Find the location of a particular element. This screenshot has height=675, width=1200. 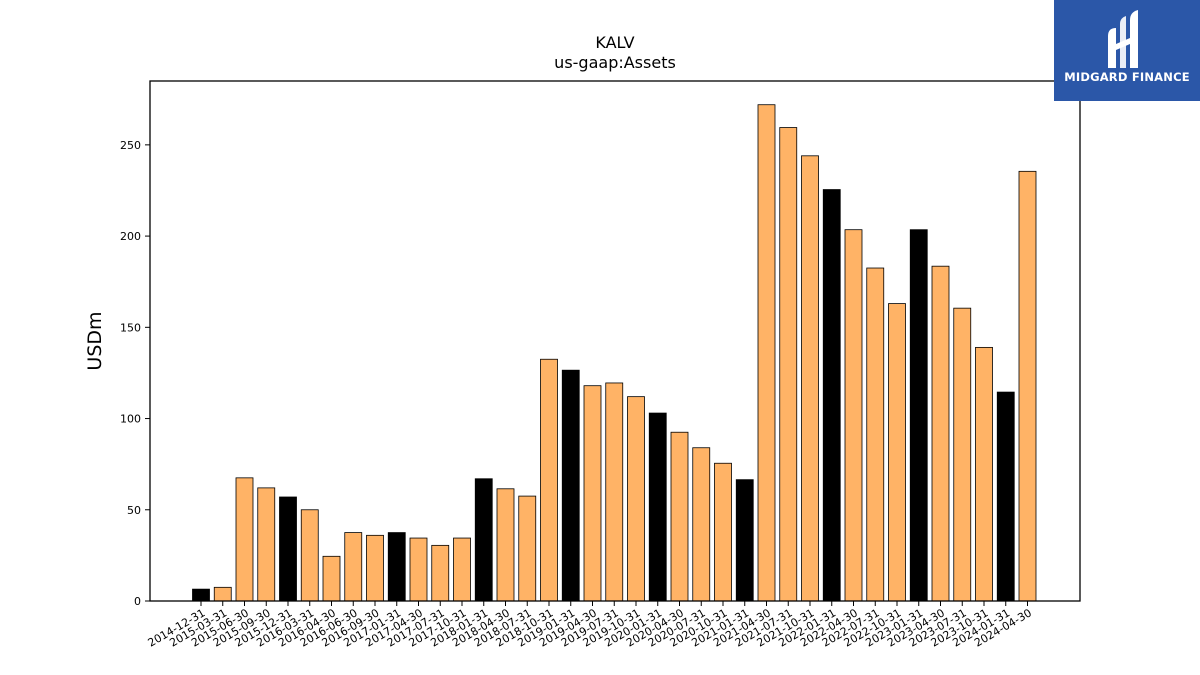

y-tick-label: 150 is located at coordinates (130, 327).